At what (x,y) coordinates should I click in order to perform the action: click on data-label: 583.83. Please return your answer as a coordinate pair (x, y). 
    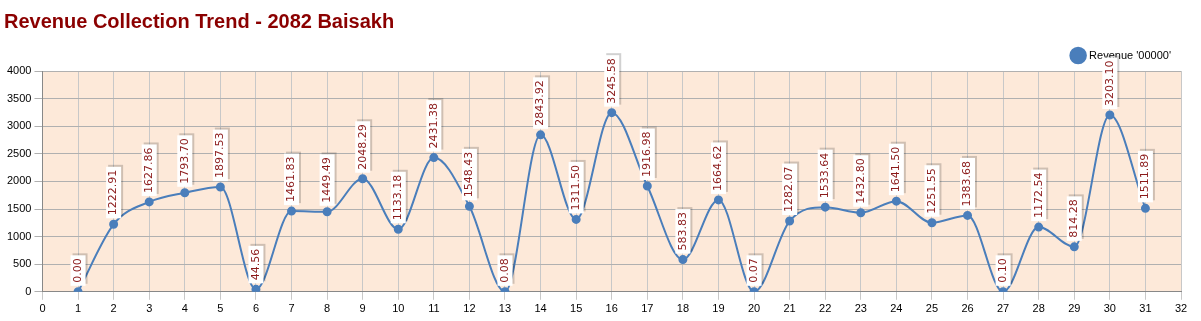
    Looking at the image, I should click on (682, 231).